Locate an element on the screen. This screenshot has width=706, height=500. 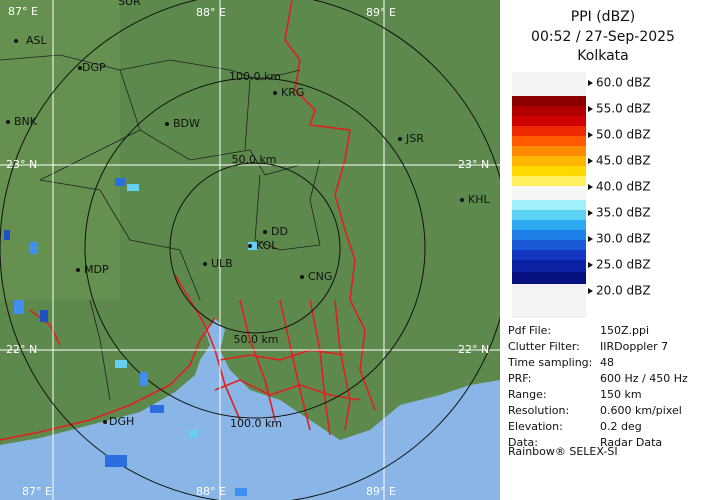
legend-label: 25.0 dBZ is located at coordinates (623, 265).